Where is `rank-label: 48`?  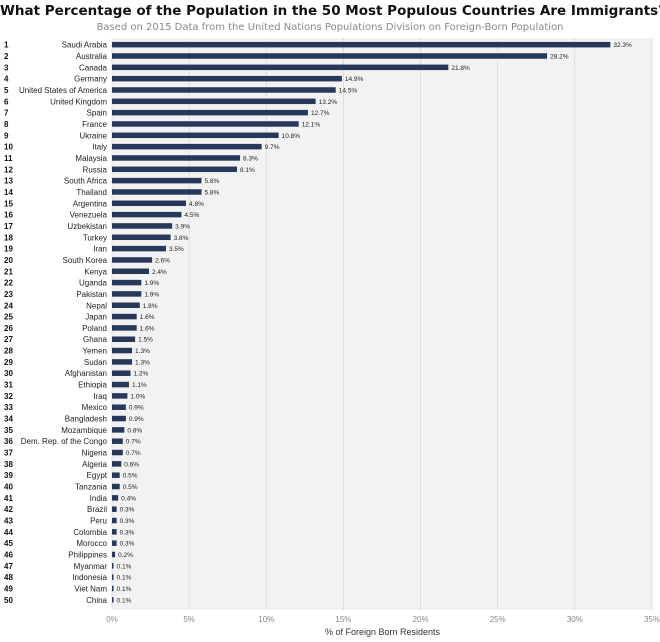 rank-label: 48 is located at coordinates (8, 577).